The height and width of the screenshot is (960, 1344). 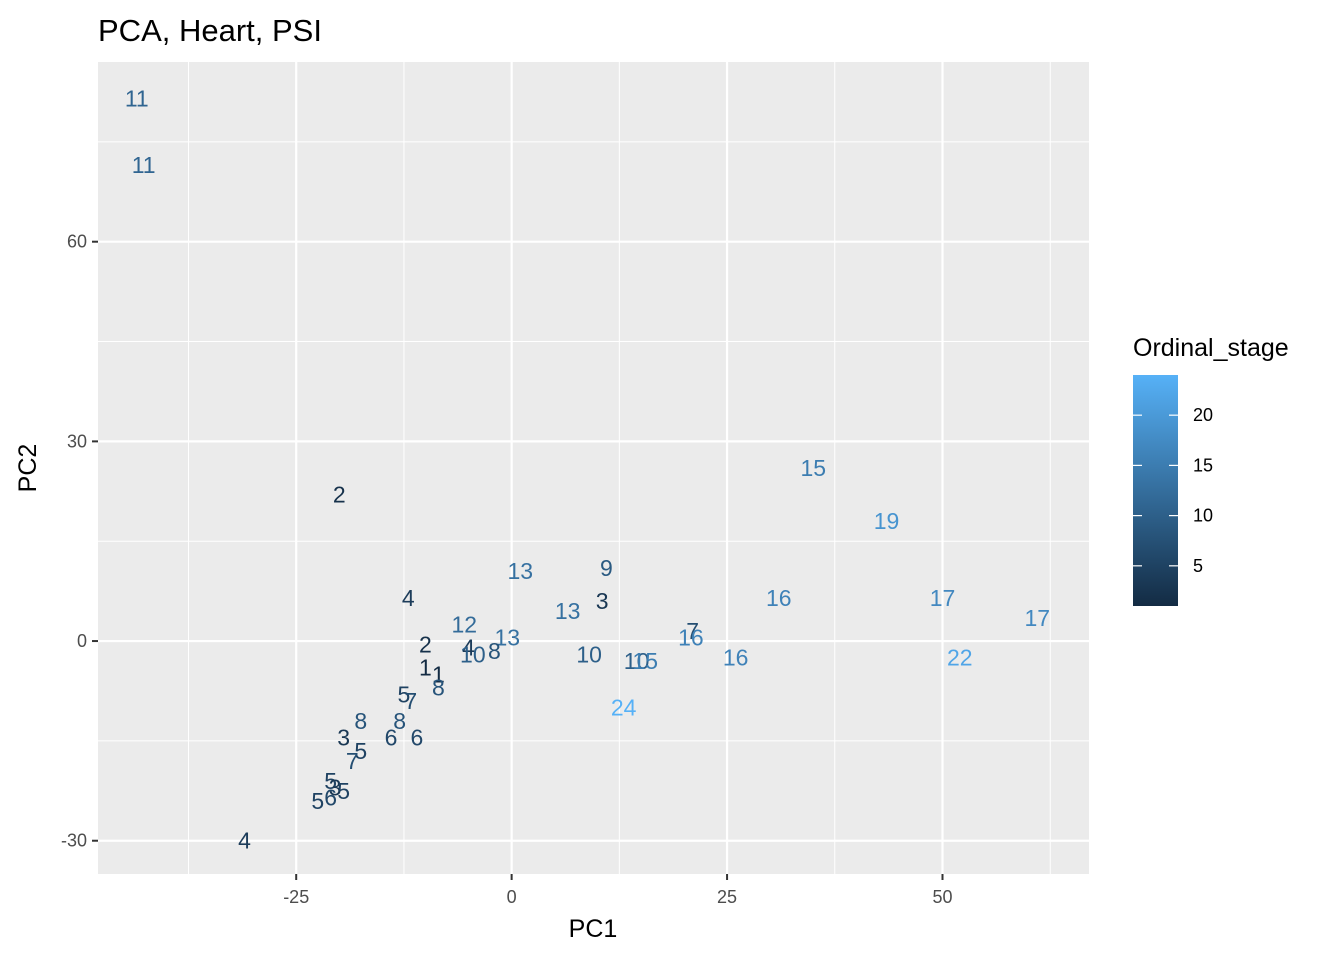 I want to click on data-point-label: 12, so click(x=464, y=624).